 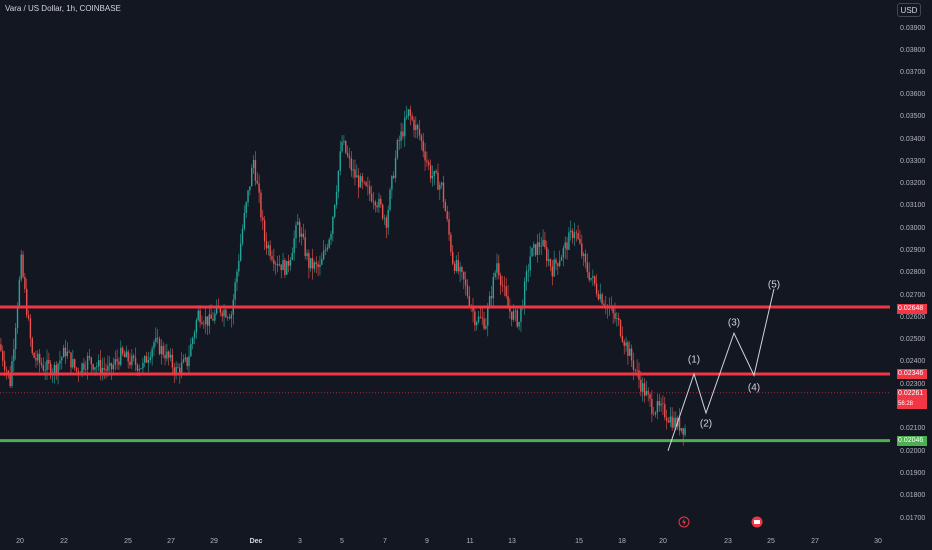 I want to click on time-label: 9, so click(x=427, y=541).